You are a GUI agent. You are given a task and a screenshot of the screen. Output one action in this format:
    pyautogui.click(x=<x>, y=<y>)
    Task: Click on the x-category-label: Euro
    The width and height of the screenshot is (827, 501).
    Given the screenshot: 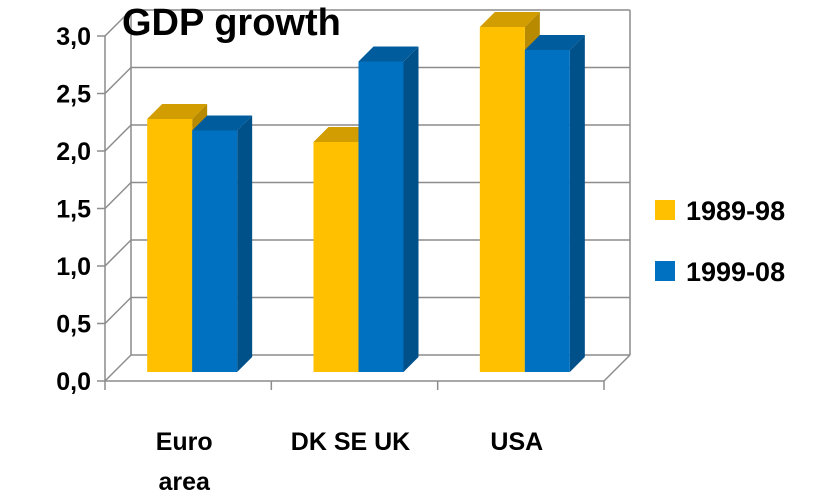 What is the action you would take?
    pyautogui.click(x=184, y=442)
    